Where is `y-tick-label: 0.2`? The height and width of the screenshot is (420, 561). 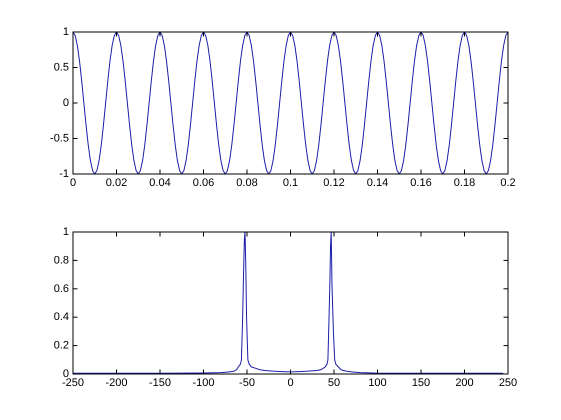
y-tick-label: 0.2 is located at coordinates (61, 346).